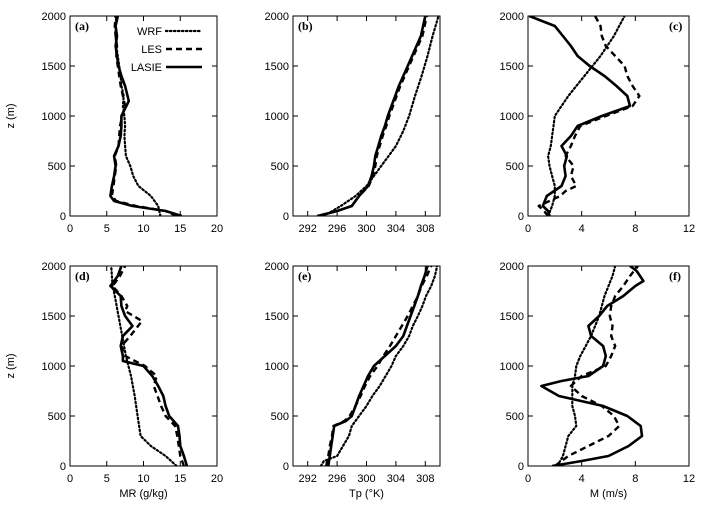 The height and width of the screenshot is (507, 708). Describe the element at coordinates (82, 26) in the screenshot. I see `panel-tag: (a)` at that location.